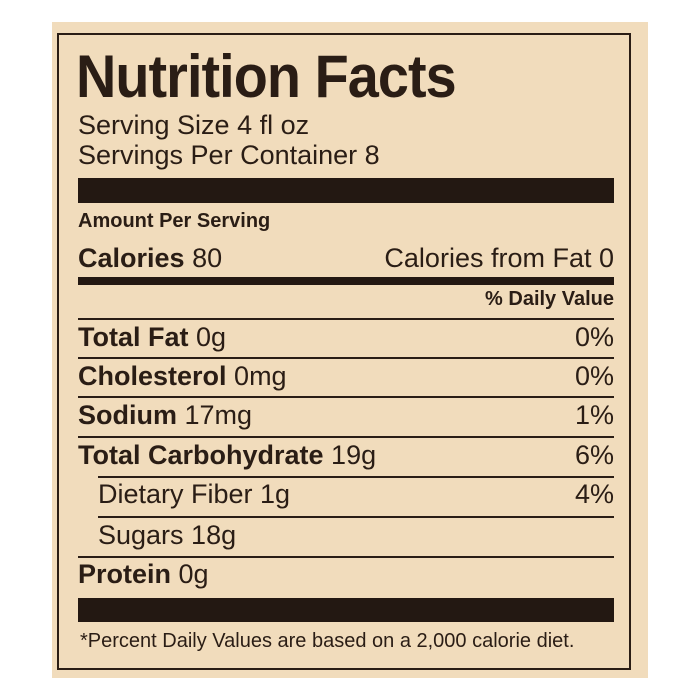  I want to click on nutrient-amount: 0mg, so click(260, 376).